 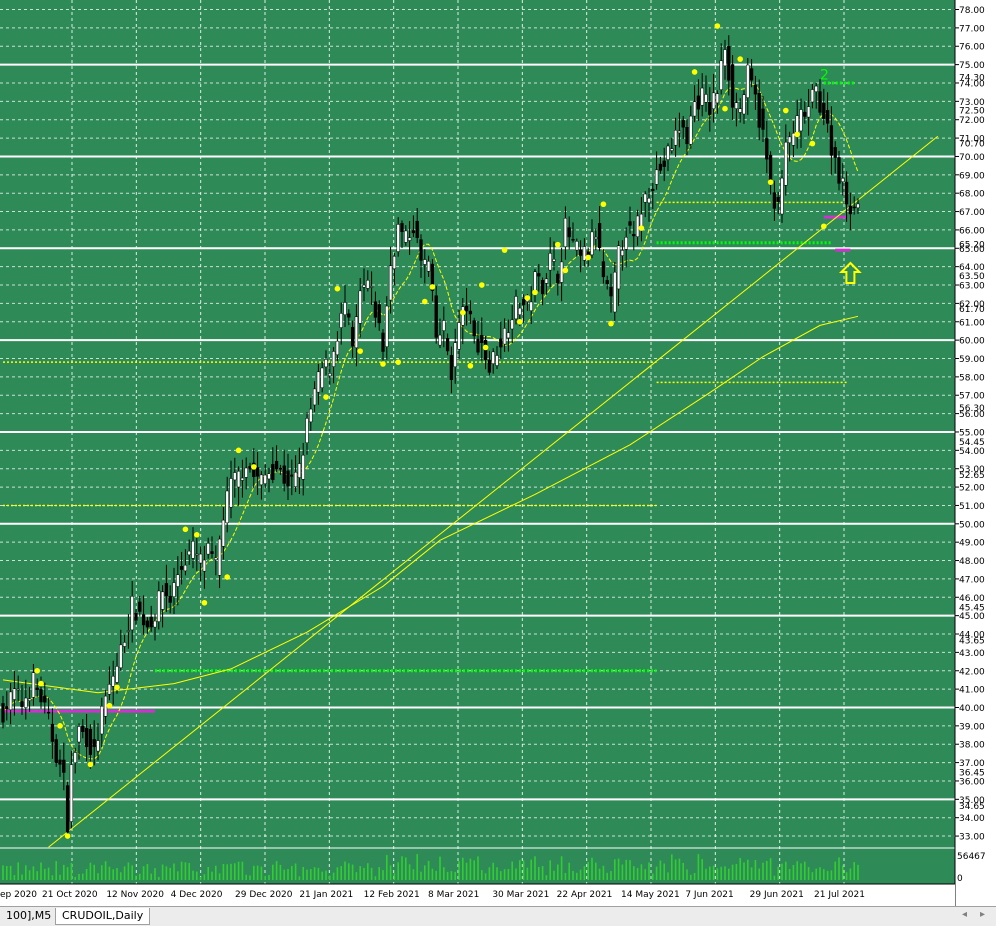 What do you see at coordinates (972, 246) in the screenshot?
I see `price-extra-label: 65.20` at bounding box center [972, 246].